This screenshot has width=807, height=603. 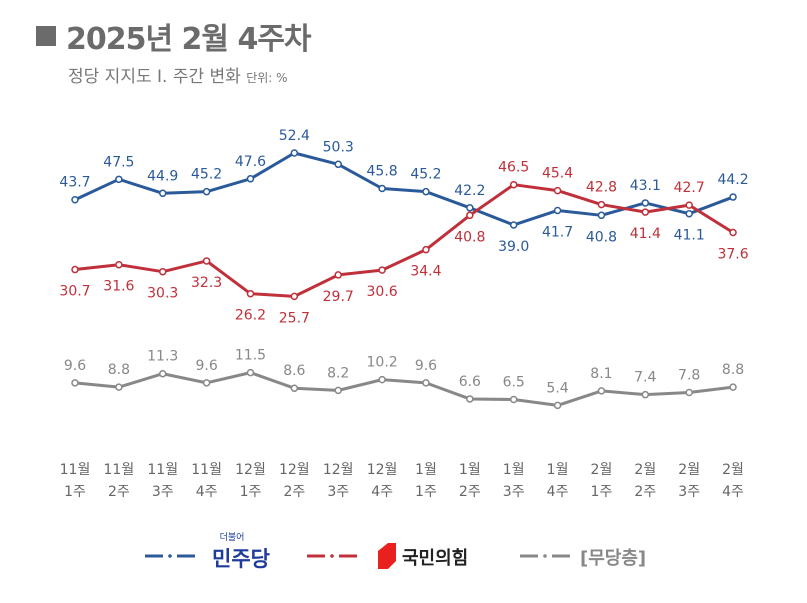 What do you see at coordinates (689, 188) in the screenshot?
I see `data-label: 42.7` at bounding box center [689, 188].